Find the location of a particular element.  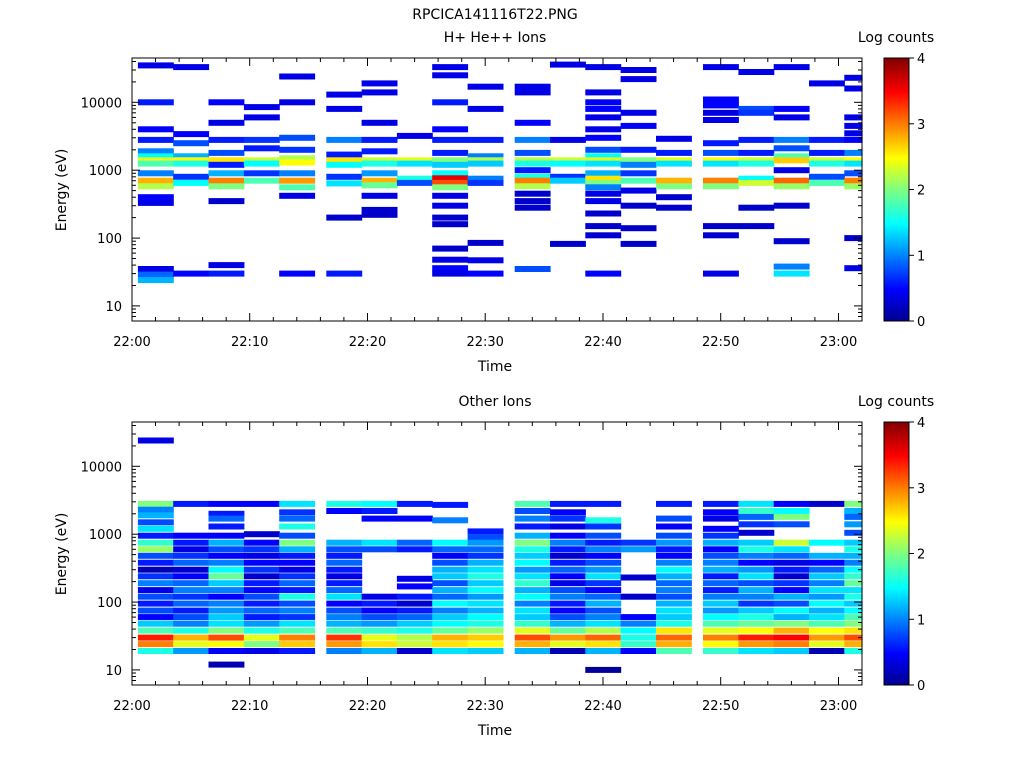

y-axis-label: Energy (eV) is located at coordinates (62, 554).